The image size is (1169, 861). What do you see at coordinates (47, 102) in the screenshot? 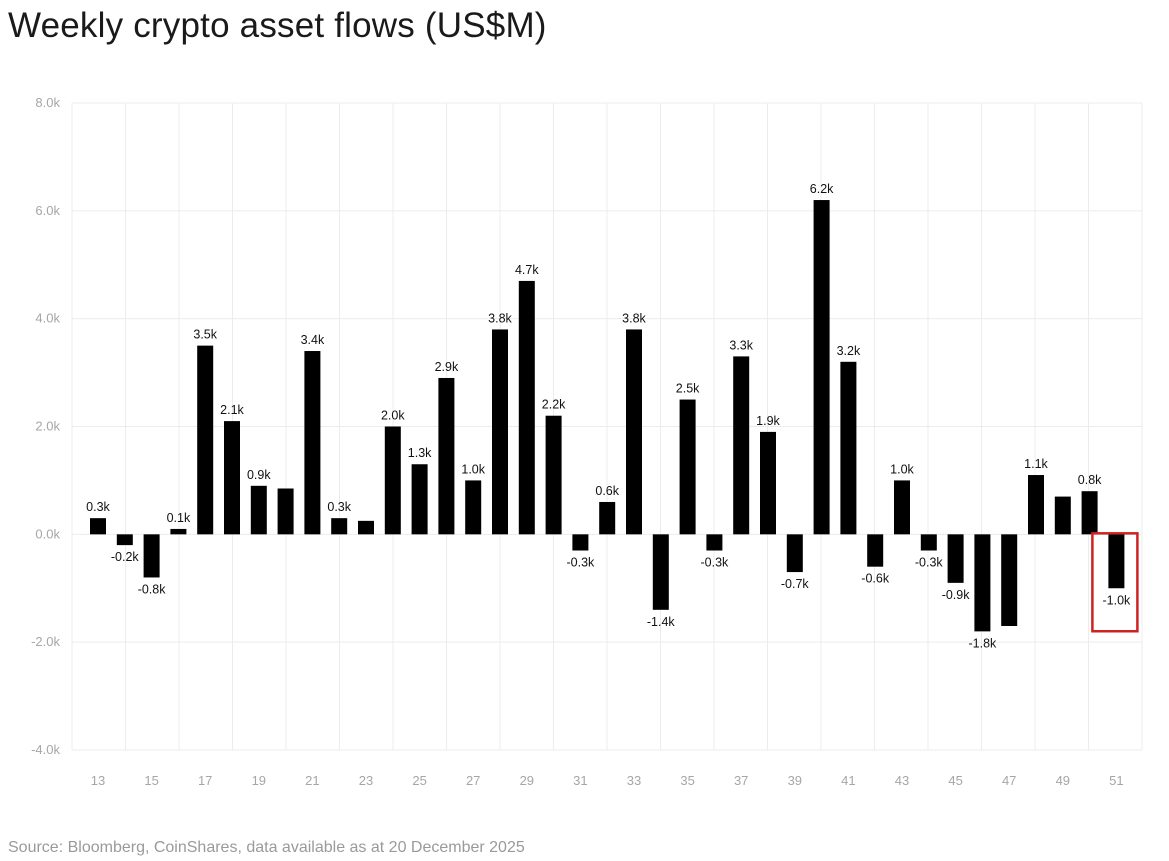
I see `y-tick-label: 8.0k` at bounding box center [47, 102].